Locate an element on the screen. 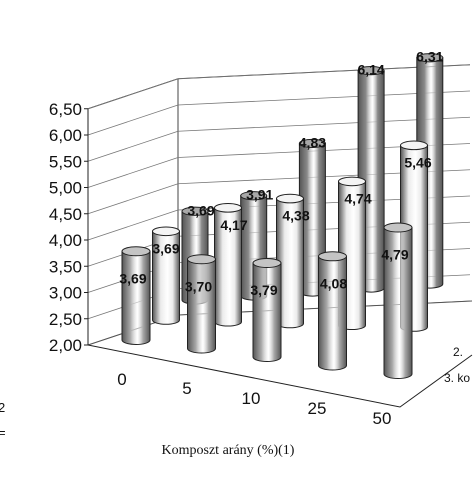  data-label: 4,38 is located at coordinates (295, 216).